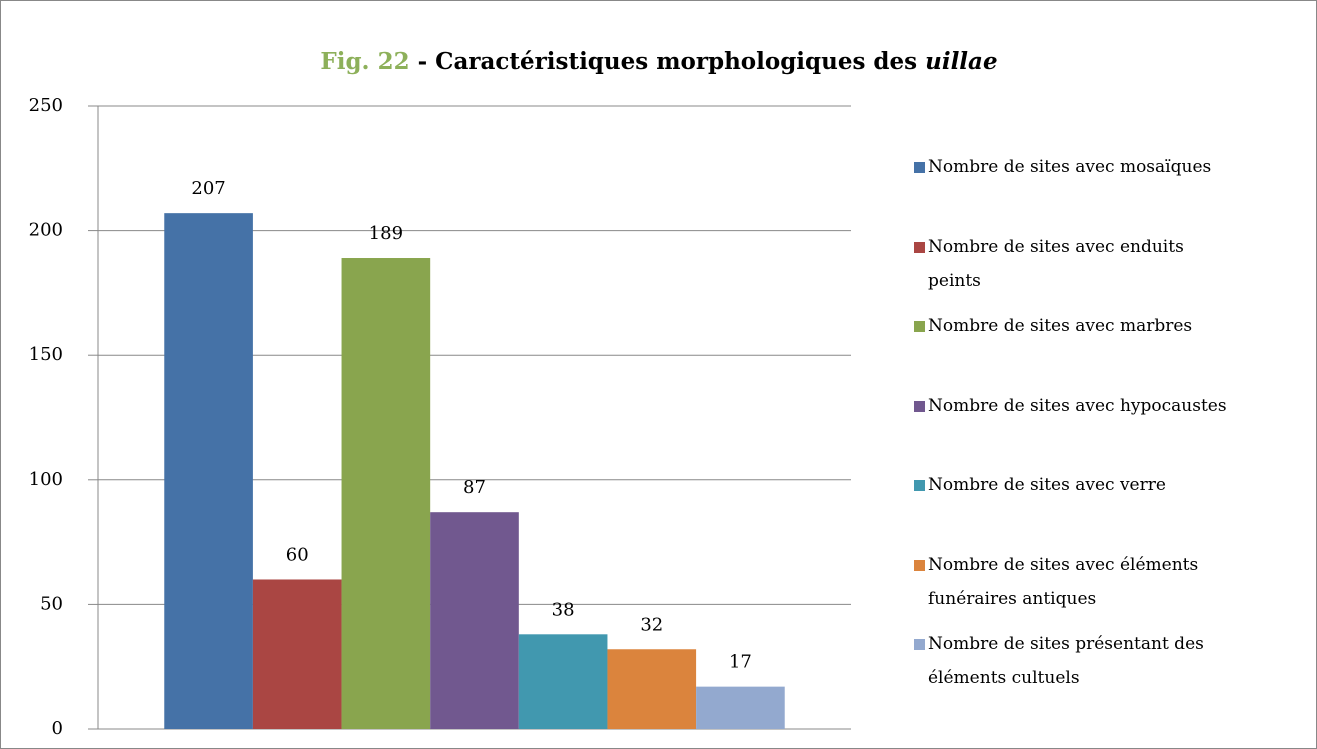 The image size is (1317, 749). Describe the element at coordinates (46, 105) in the screenshot. I see `y-tick-label: 250` at that location.